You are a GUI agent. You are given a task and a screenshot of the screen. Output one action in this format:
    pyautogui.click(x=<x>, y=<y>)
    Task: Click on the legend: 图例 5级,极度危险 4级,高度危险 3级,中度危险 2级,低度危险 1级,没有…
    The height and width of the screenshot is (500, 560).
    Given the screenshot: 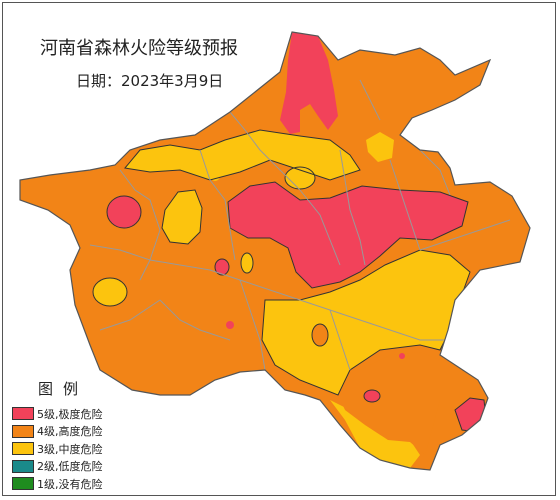 What is the action you would take?
    pyautogui.click(x=72, y=435)
    